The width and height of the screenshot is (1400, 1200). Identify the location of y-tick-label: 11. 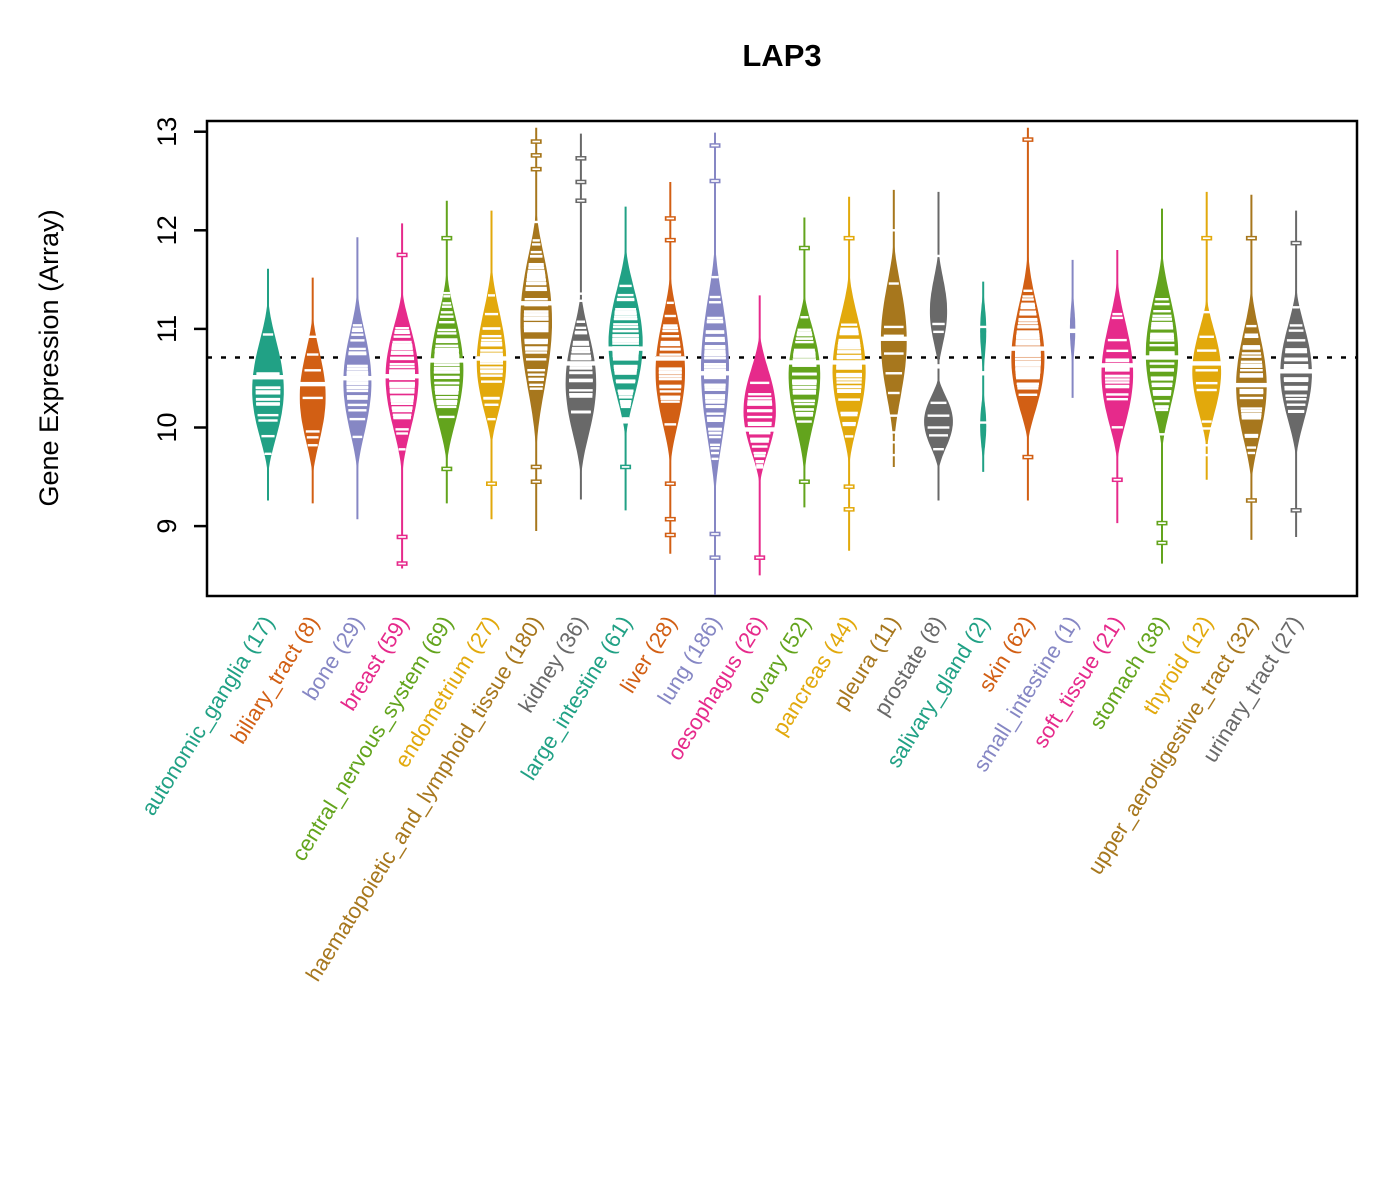
(167, 329).